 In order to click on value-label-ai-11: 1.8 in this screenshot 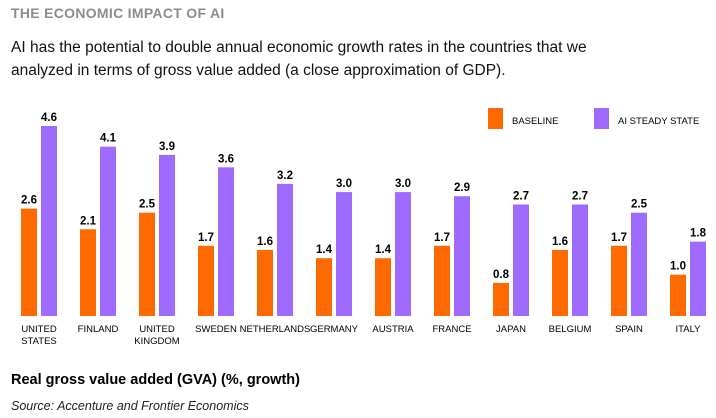, I will do `click(698, 234)`.